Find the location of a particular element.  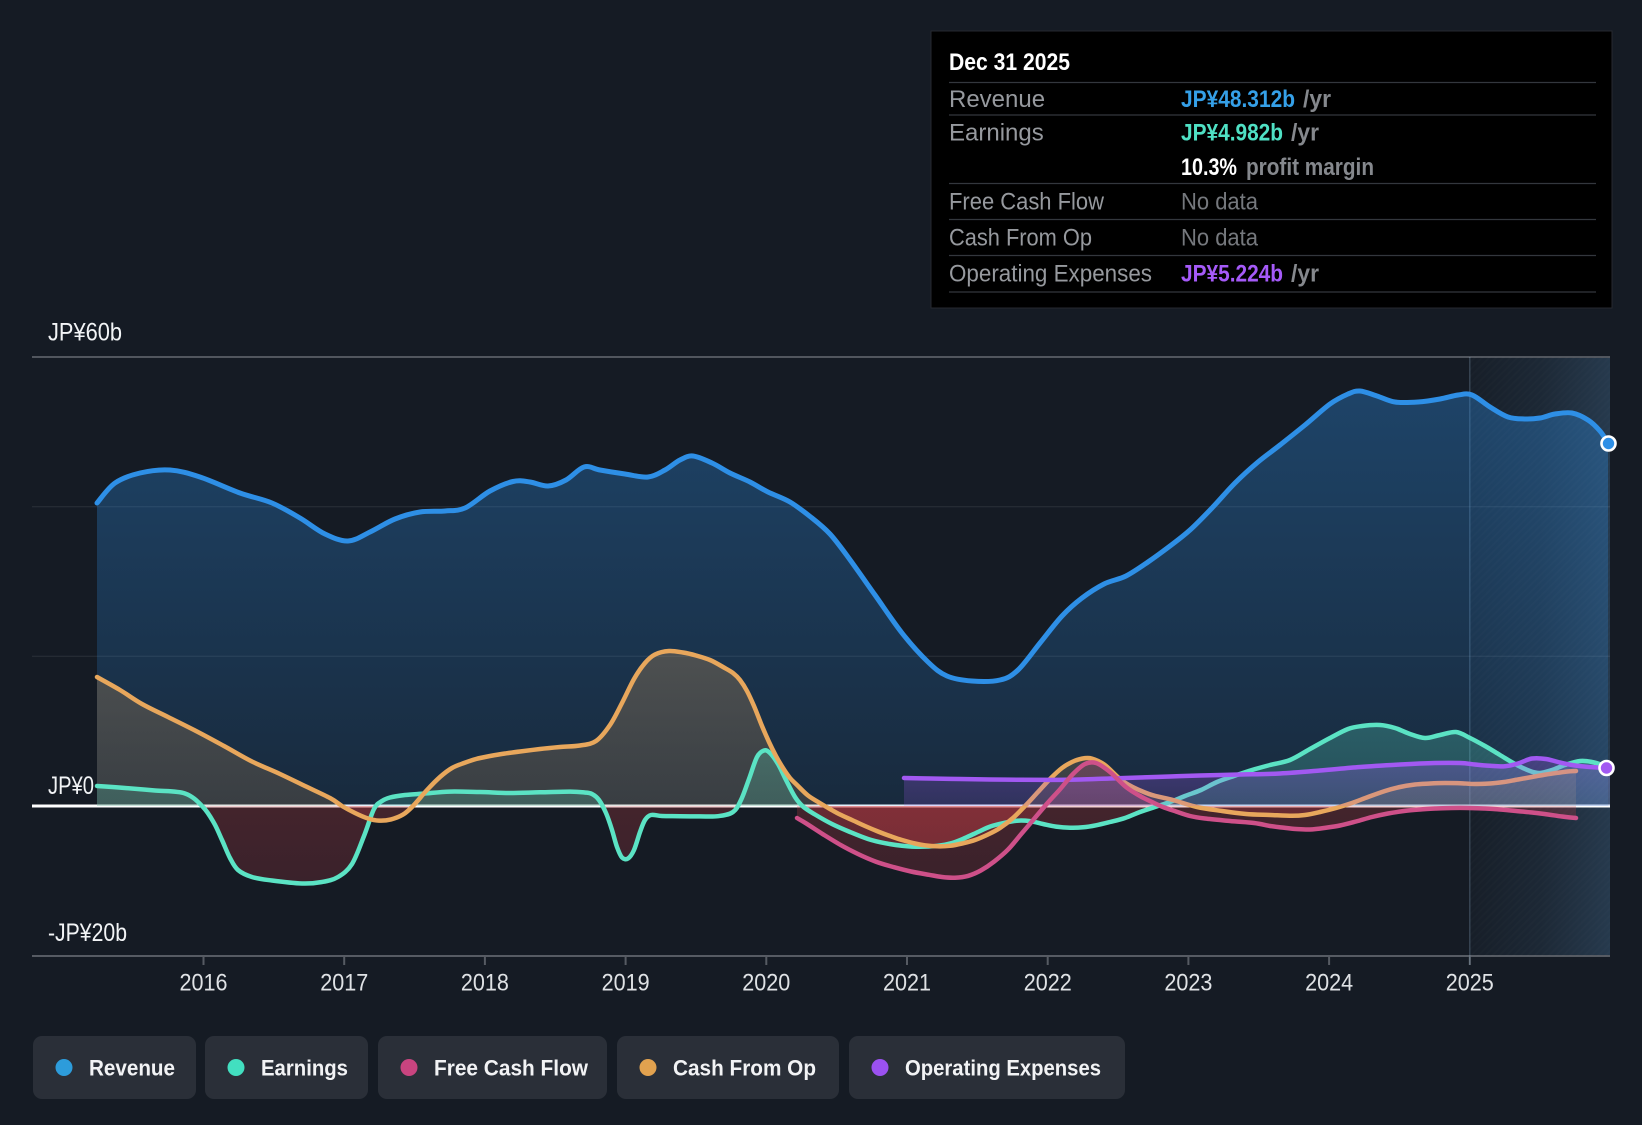

svg-text: 2025 is located at coordinates (1470, 983).